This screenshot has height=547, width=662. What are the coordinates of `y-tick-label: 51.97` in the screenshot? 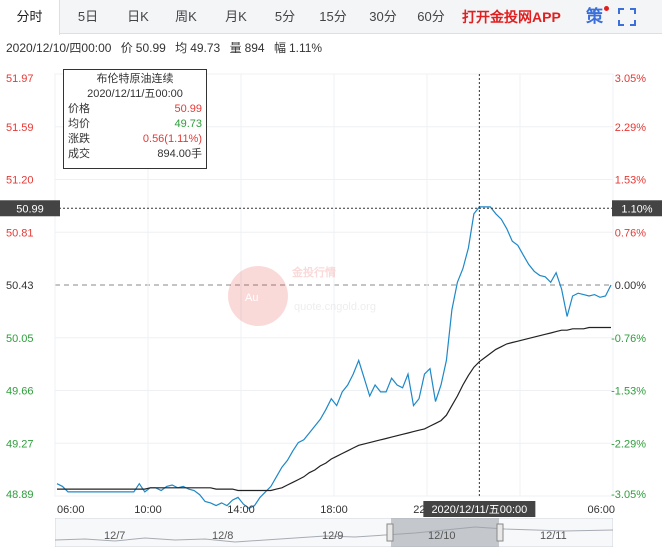 It's located at (20, 79).